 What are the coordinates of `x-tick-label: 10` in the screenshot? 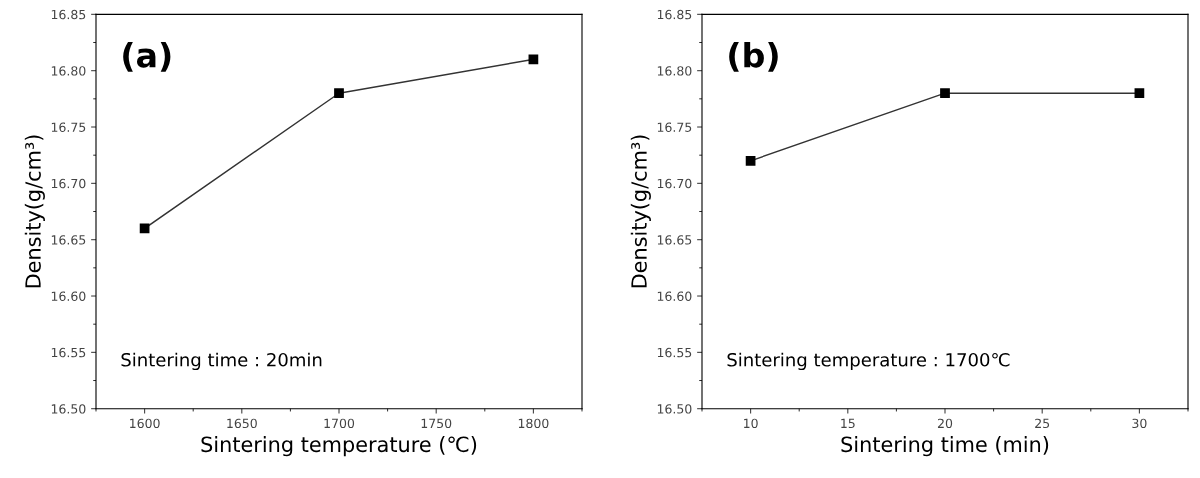 It's located at (751, 423).